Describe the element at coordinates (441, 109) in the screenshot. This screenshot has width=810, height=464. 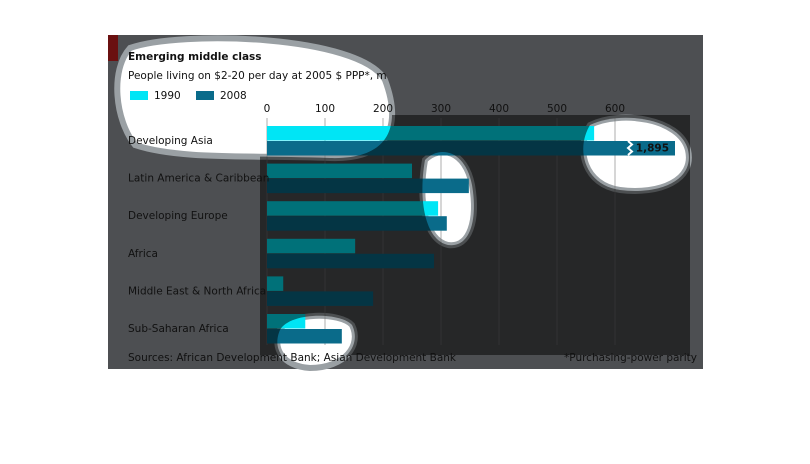
I see `x-tick-label: 300` at that location.